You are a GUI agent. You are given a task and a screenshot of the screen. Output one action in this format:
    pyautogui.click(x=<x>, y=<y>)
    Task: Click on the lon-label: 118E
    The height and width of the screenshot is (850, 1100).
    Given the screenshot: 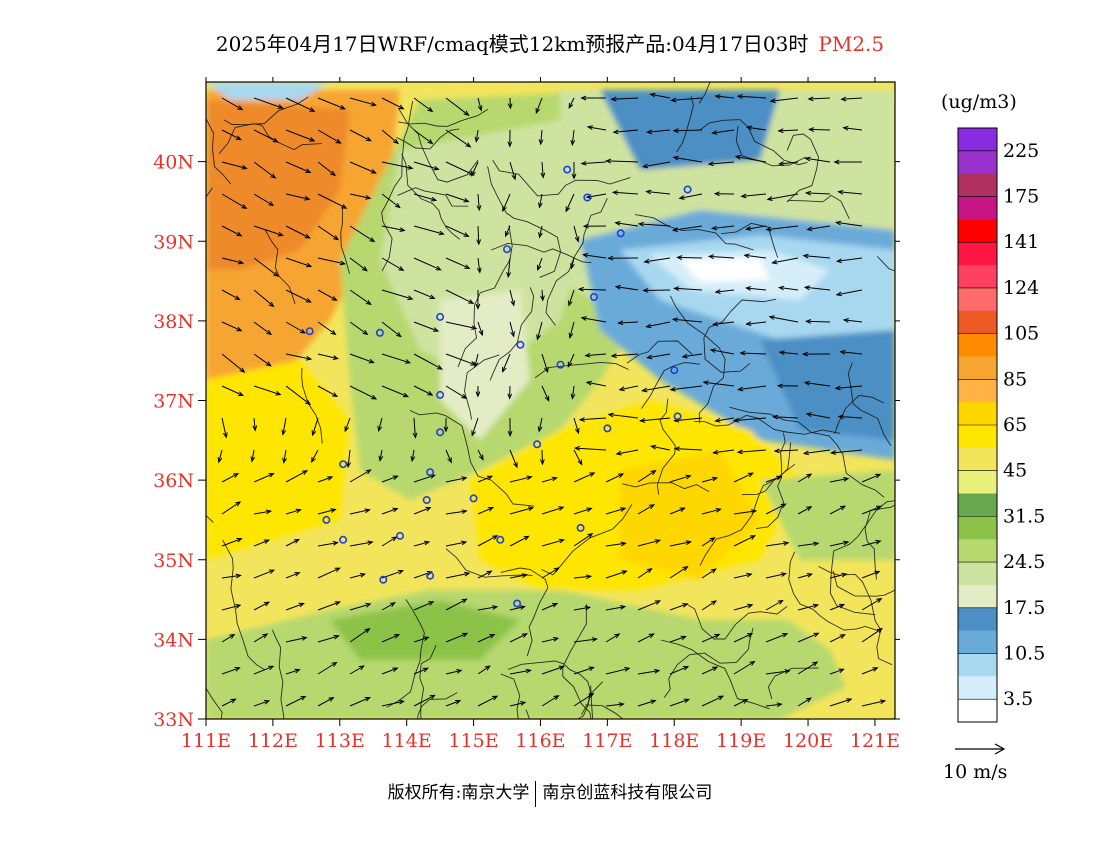 What is the action you would take?
    pyautogui.click(x=674, y=741)
    